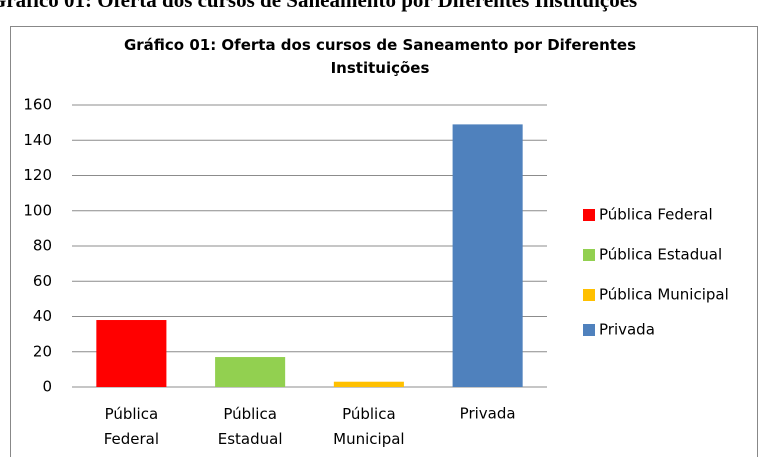  What do you see at coordinates (42, 281) in the screenshot?
I see `y-tick-label: 60` at bounding box center [42, 281].